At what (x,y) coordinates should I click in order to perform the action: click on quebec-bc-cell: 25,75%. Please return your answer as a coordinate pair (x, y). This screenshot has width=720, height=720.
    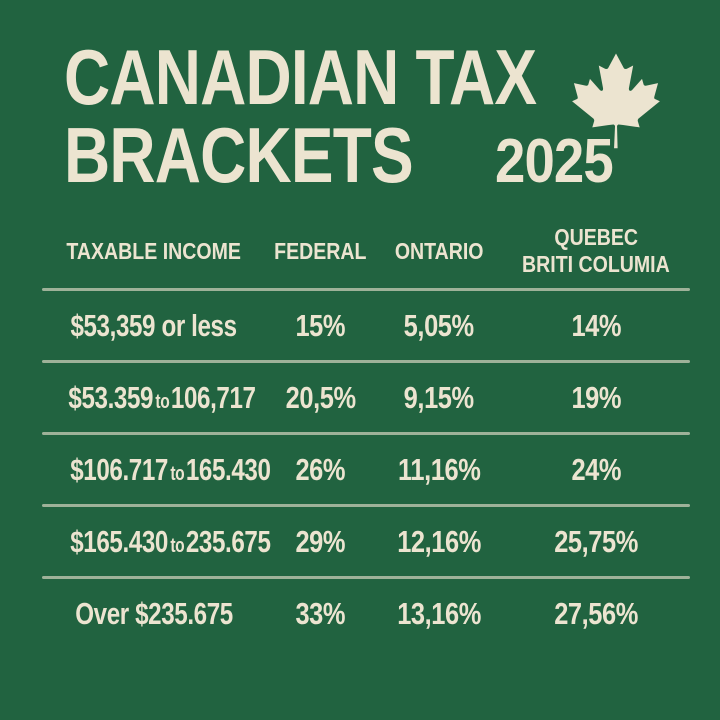
    Looking at the image, I should click on (596, 541).